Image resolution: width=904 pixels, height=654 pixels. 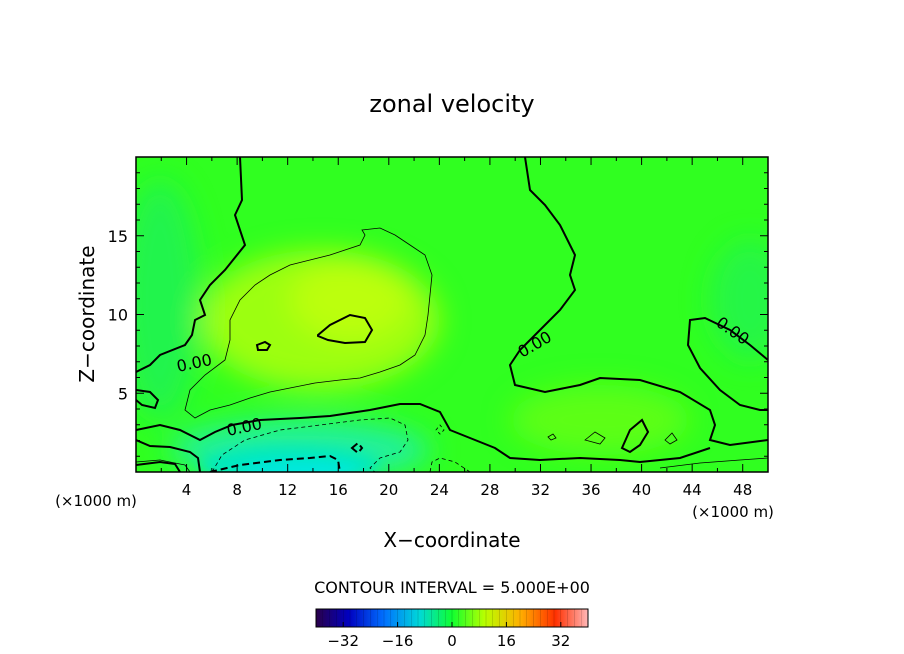 I want to click on y-tick-label: 10, so click(x=118, y=315).